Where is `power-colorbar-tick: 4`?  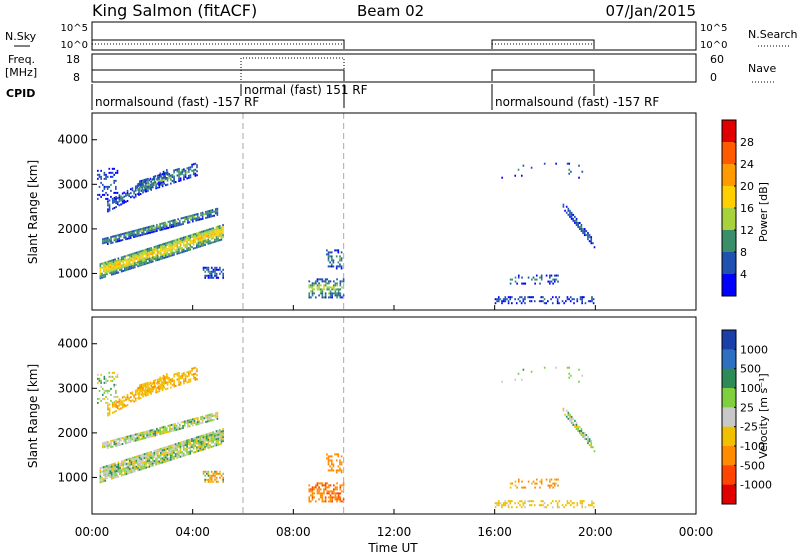 power-colorbar-tick: 4 is located at coordinates (743, 274).